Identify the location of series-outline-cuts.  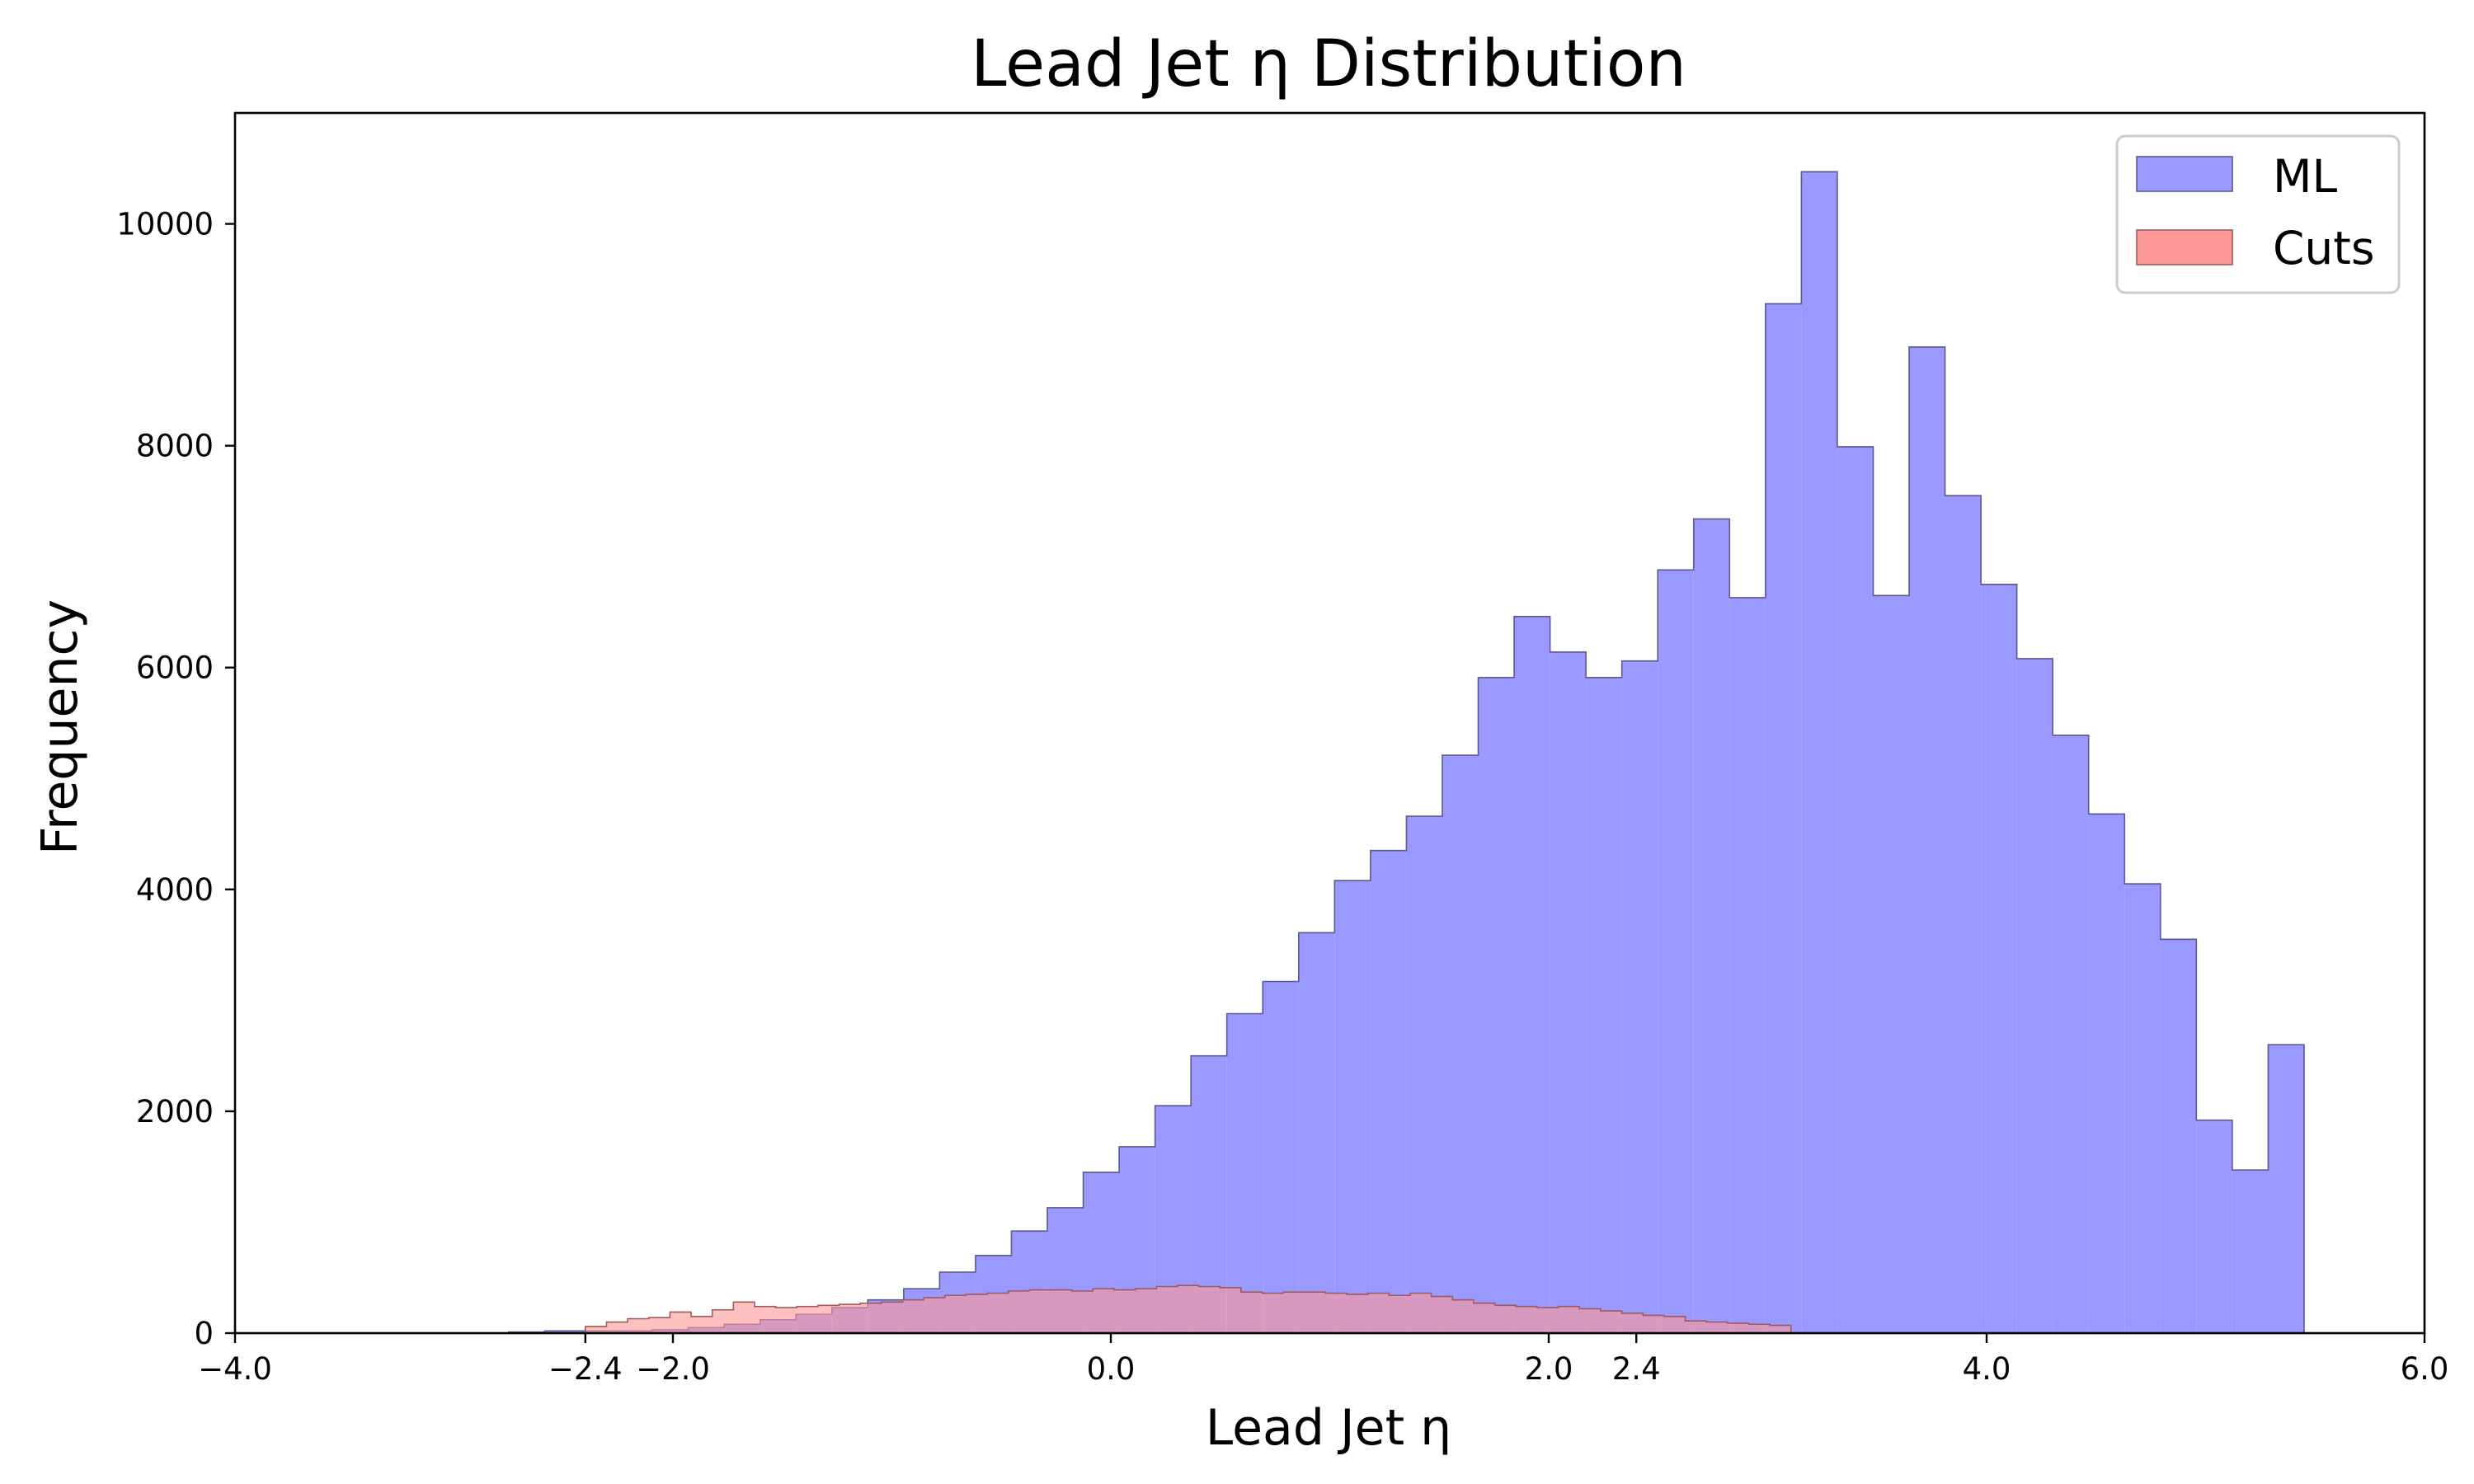
(1188, 1308).